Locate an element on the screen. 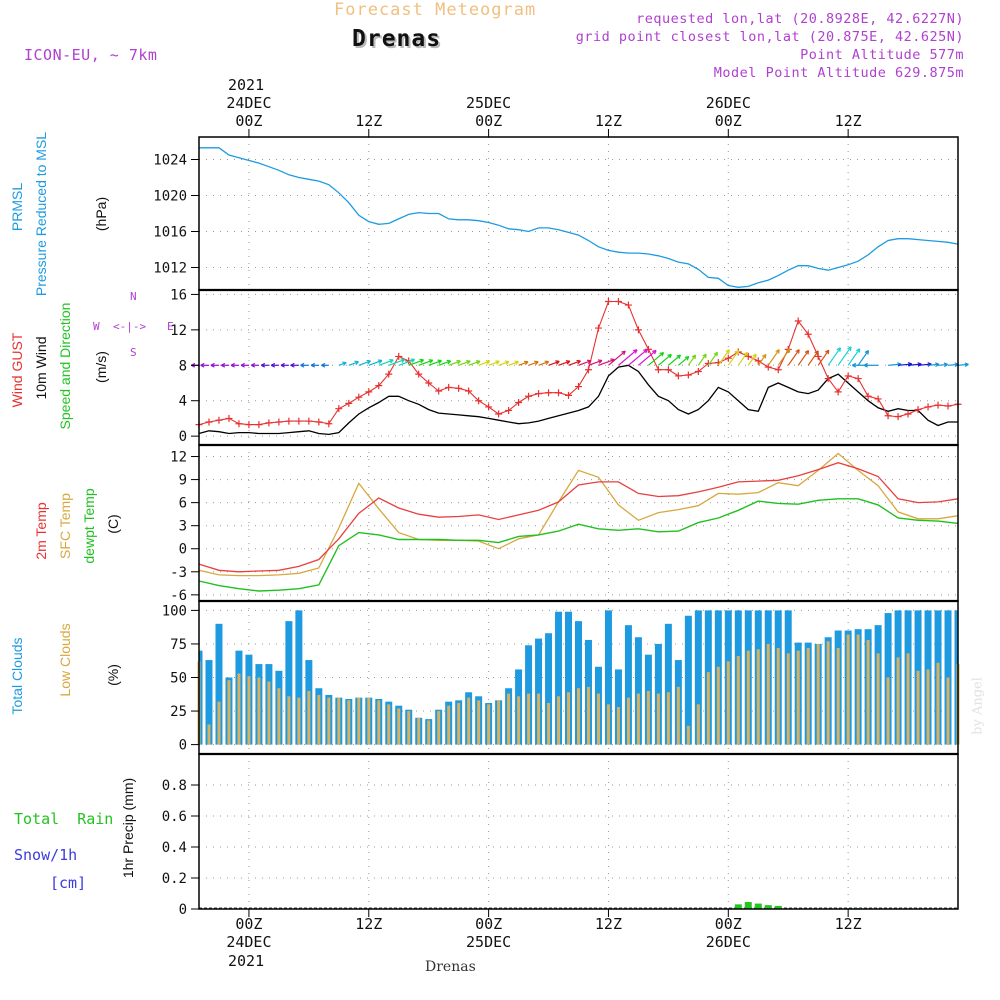 The image size is (1000, 1000). dewpt-line is located at coordinates (578, 545).